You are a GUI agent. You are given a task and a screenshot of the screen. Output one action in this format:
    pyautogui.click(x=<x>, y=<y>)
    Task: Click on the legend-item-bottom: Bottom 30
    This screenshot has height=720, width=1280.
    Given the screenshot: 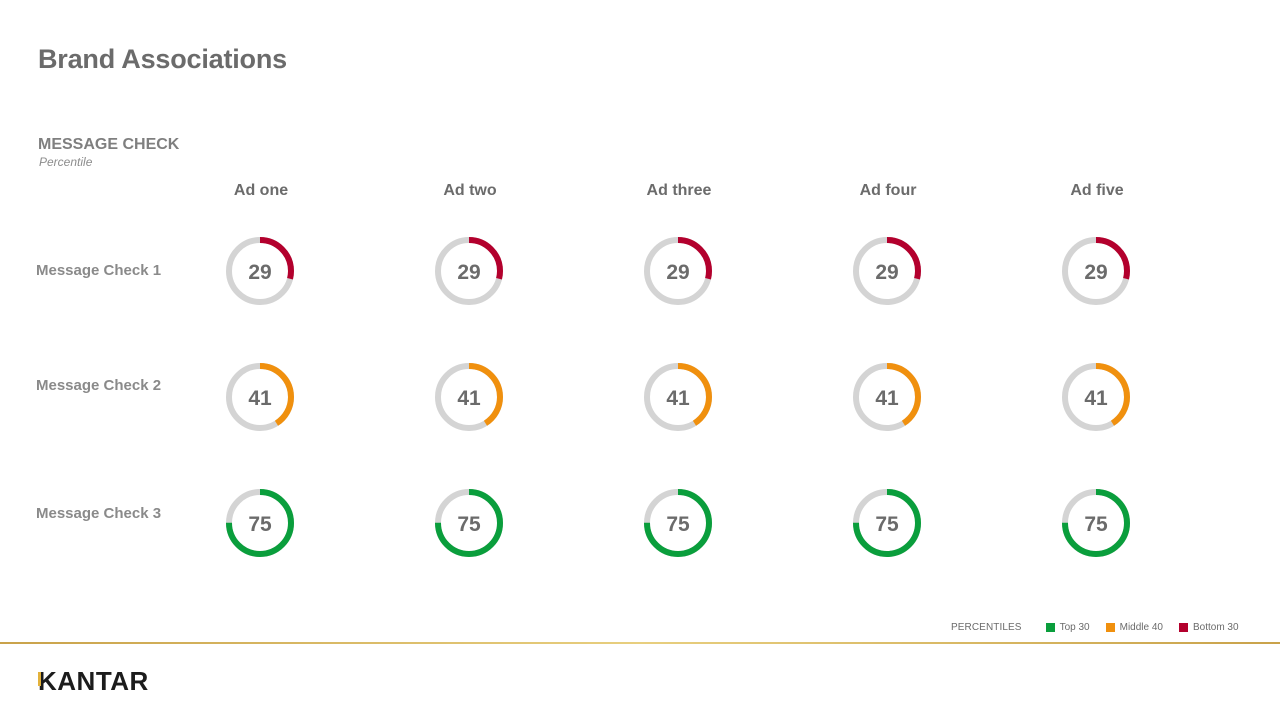 What is the action you would take?
    pyautogui.click(x=1208, y=627)
    